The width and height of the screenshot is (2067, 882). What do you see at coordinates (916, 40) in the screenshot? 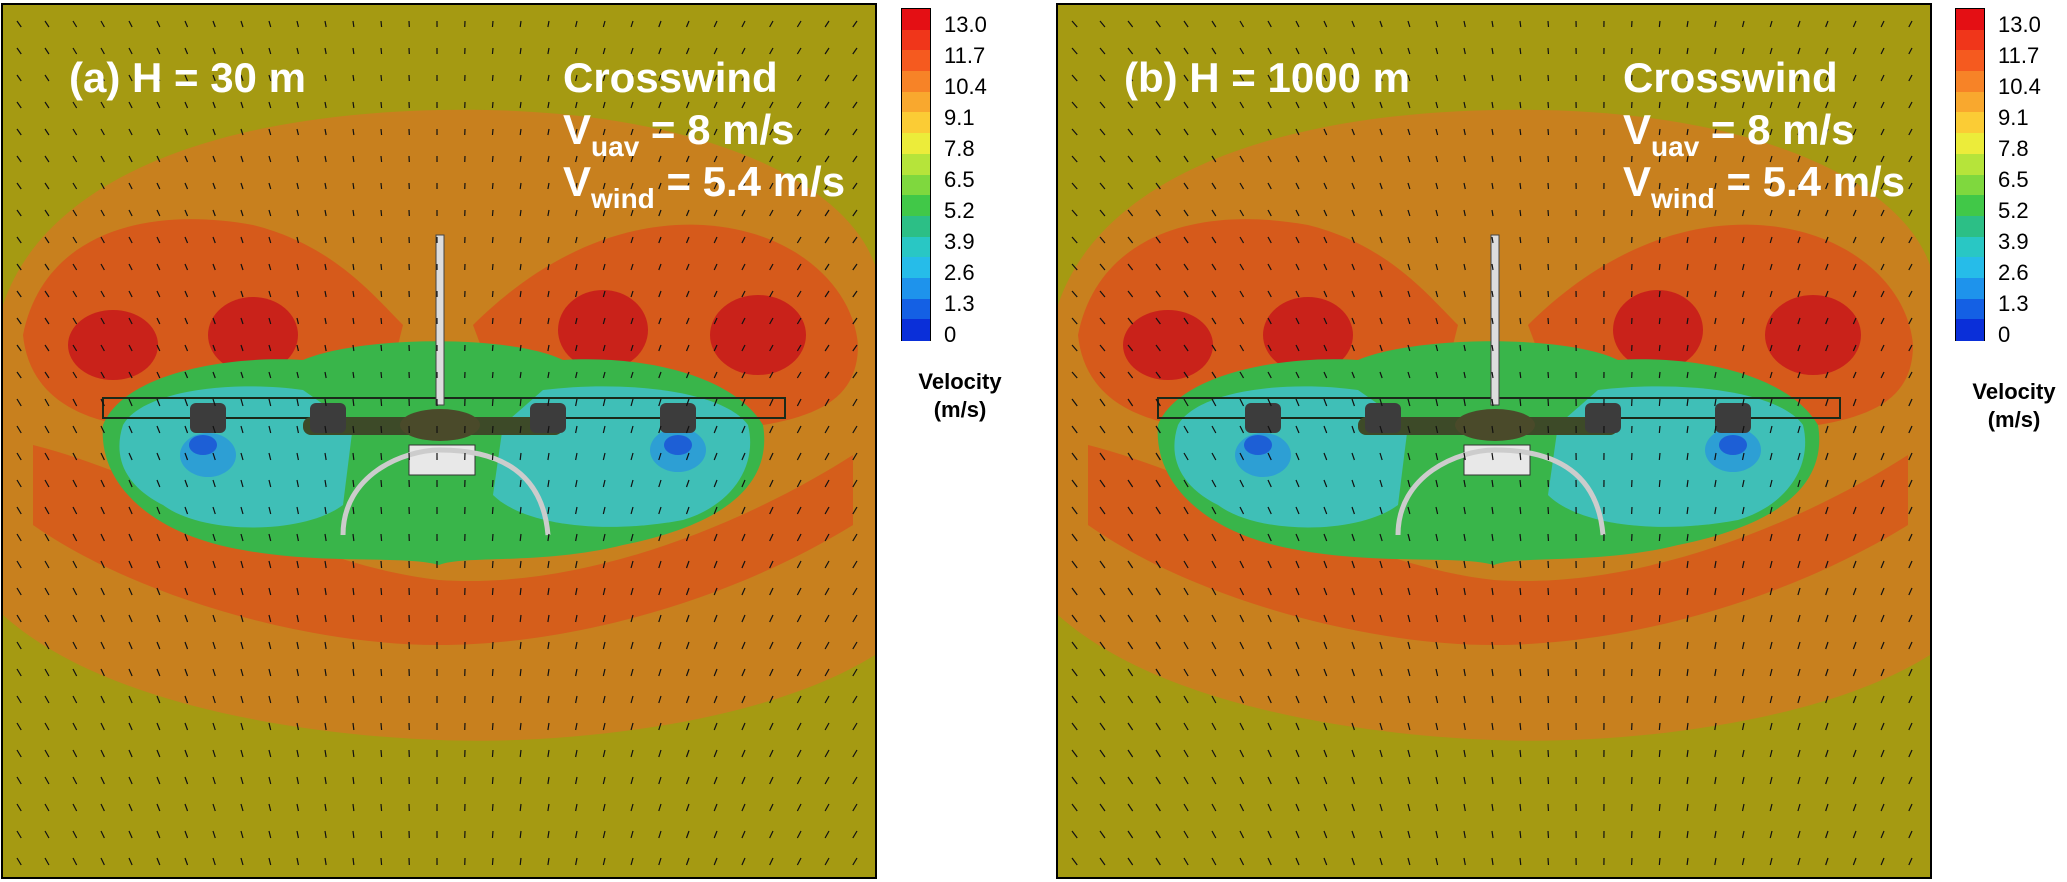
I see `colorbar-band` at bounding box center [916, 40].